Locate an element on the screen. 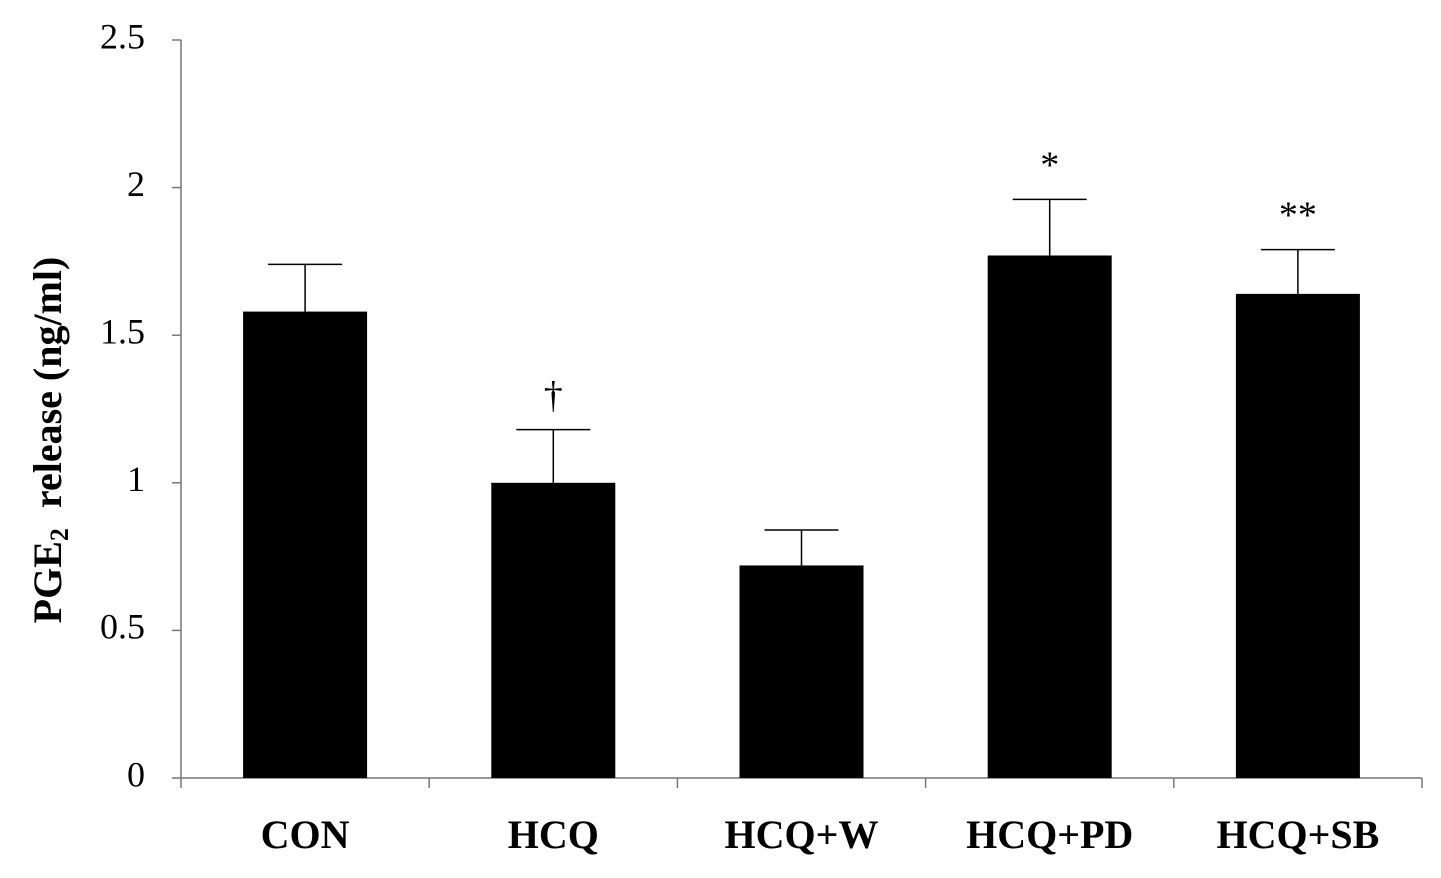 The image size is (1441, 878). y-tick-labels: 0 0.5 1 1.5 2 2.5 is located at coordinates (122, 405).